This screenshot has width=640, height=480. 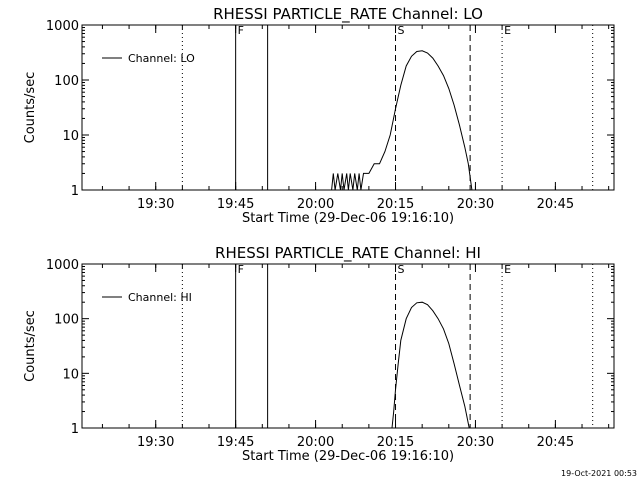 I want to click on legend-label: Channel: LO, so click(x=161, y=58).